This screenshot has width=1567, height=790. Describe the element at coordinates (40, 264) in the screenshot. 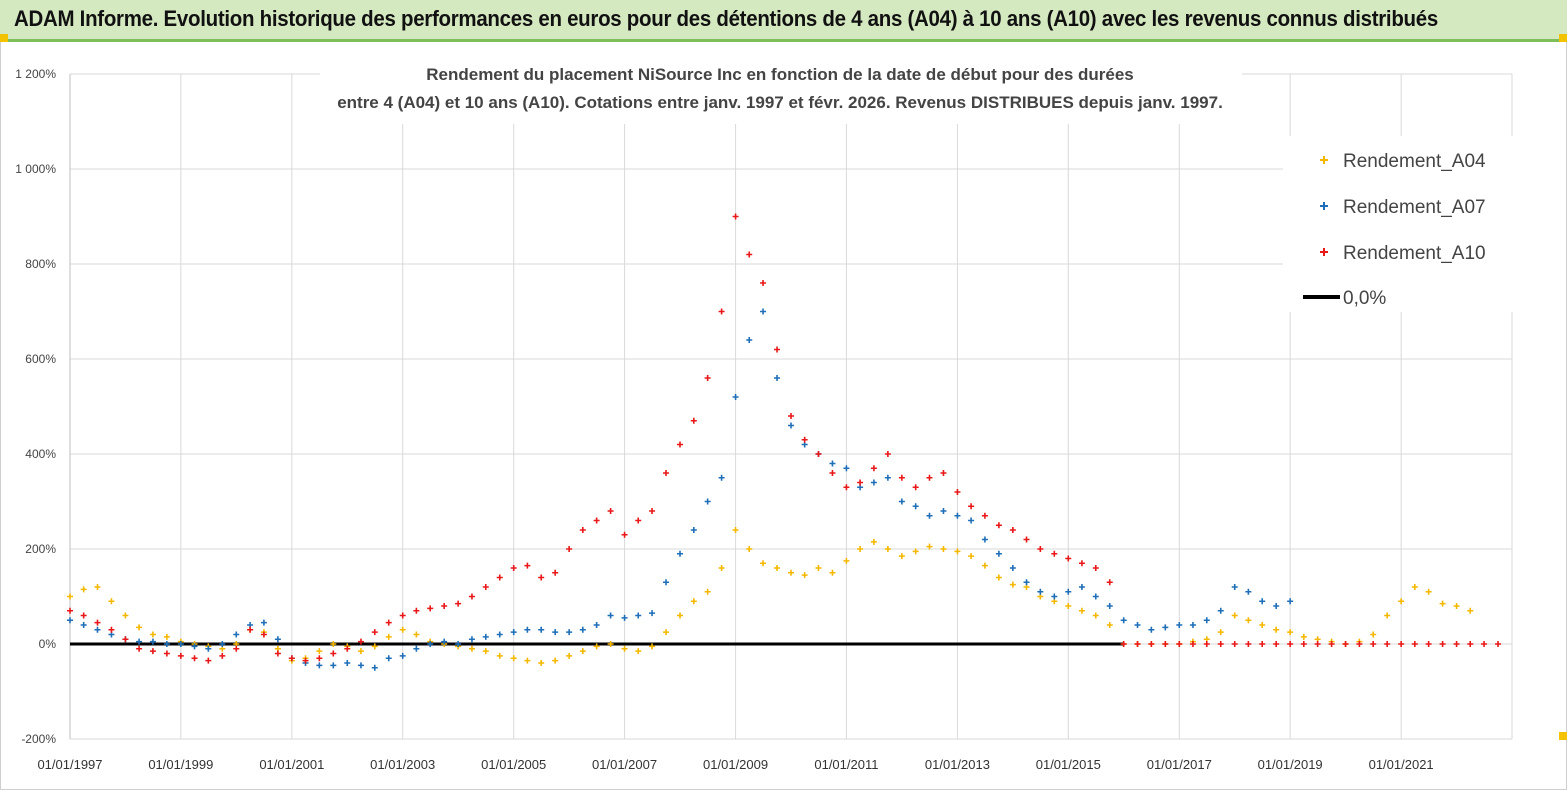

I see `y-tick-label: 800%` at that location.